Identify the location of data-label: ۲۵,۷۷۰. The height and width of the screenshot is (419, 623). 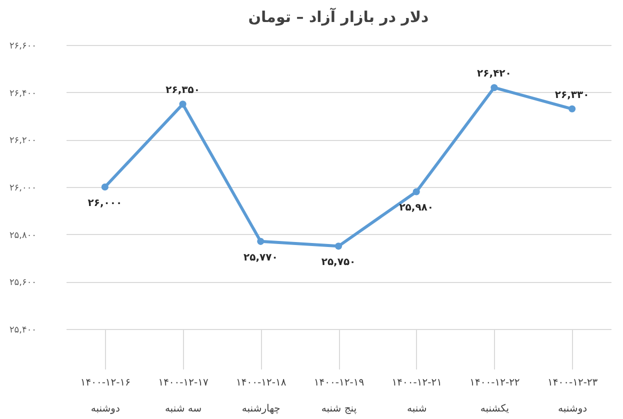
(260, 258).